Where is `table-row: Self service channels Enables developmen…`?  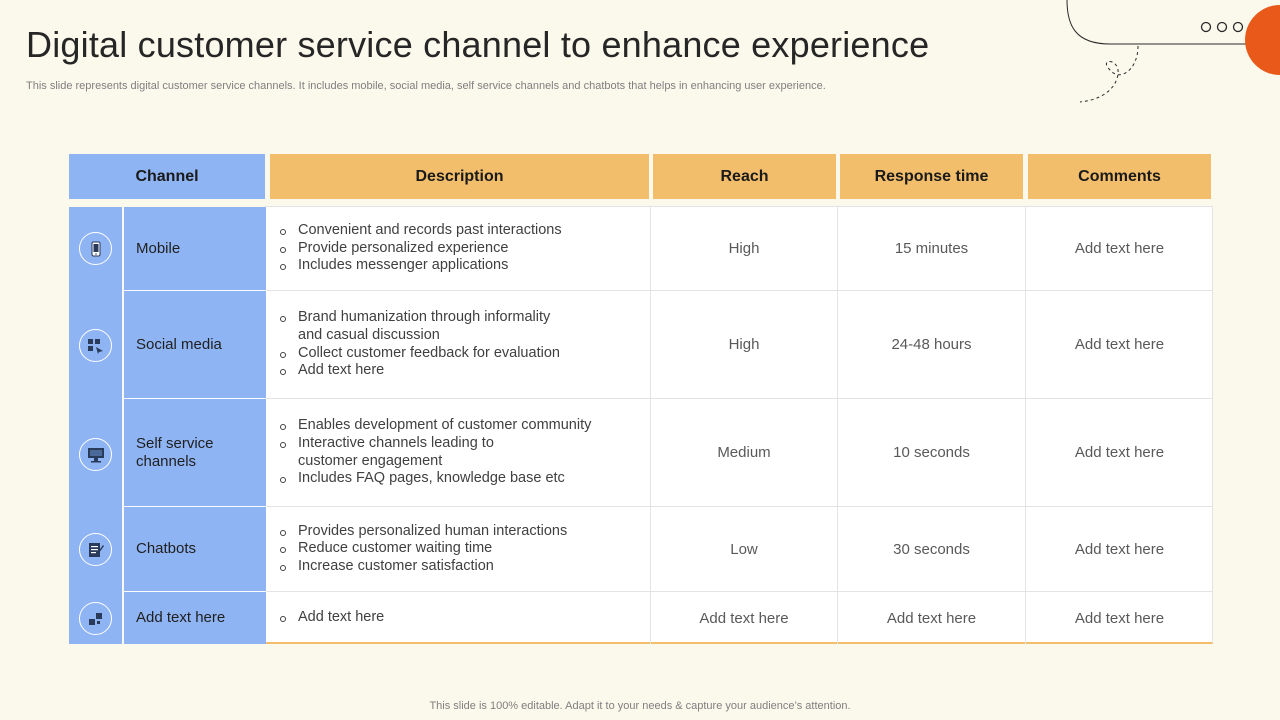
table-row: Self service channels Enables developmen… is located at coordinates (641, 453).